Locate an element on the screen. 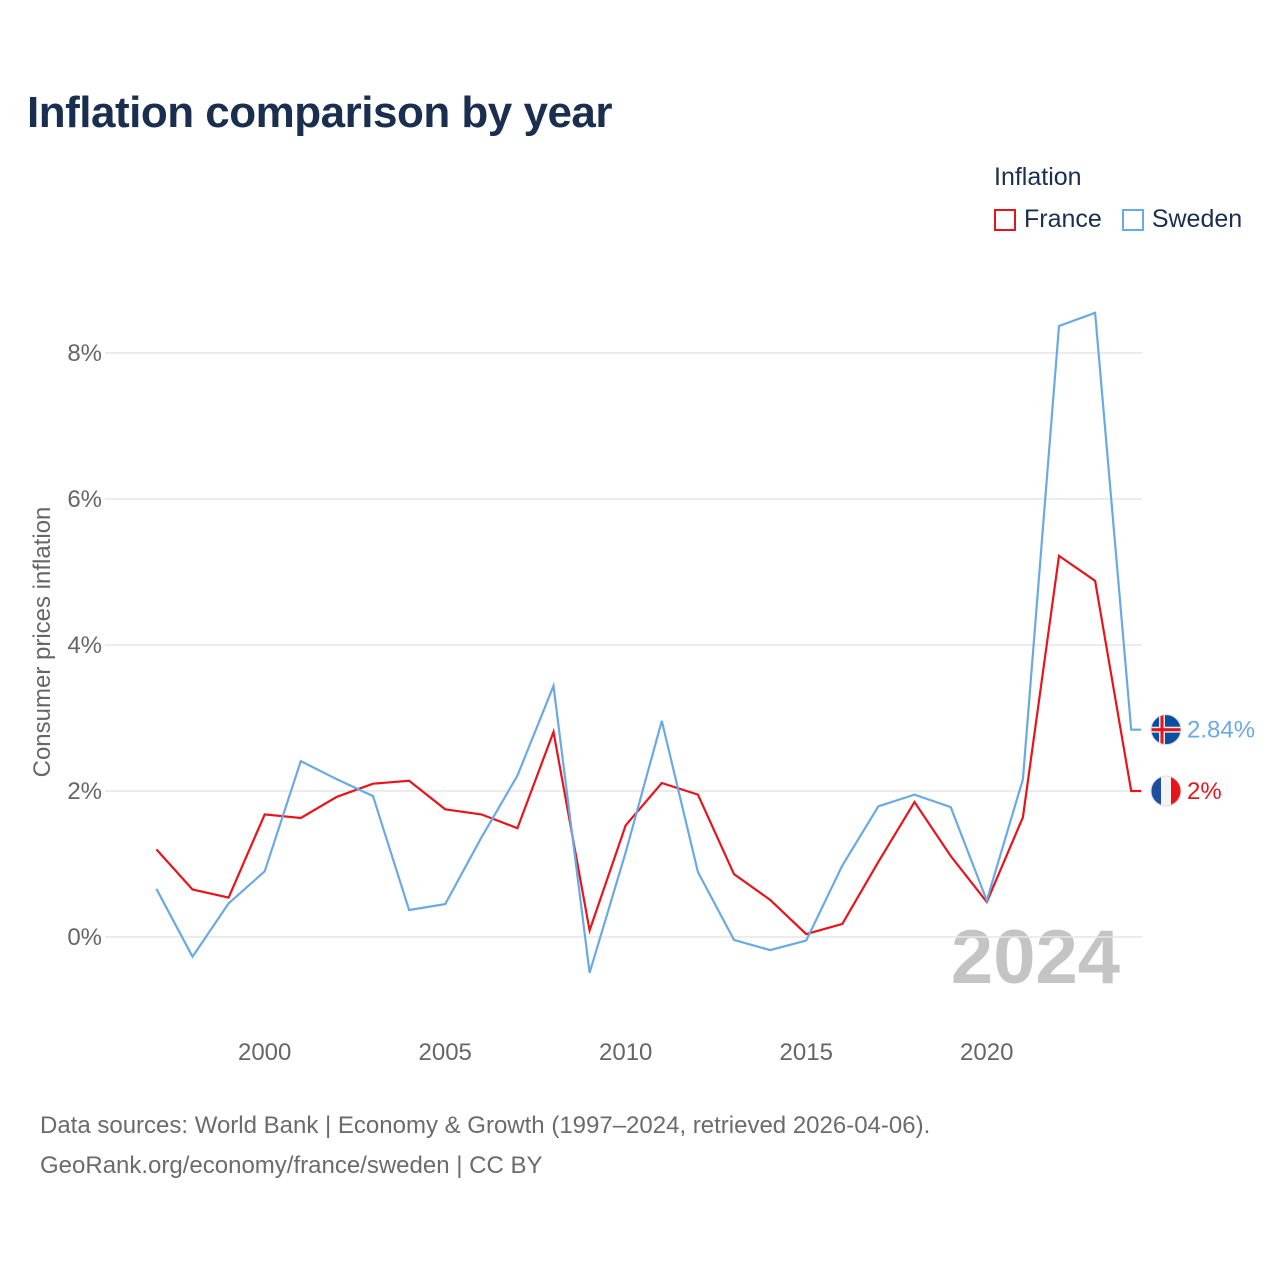 The height and width of the screenshot is (1280, 1280). legend-swatch-sweden is located at coordinates (1132, 219).